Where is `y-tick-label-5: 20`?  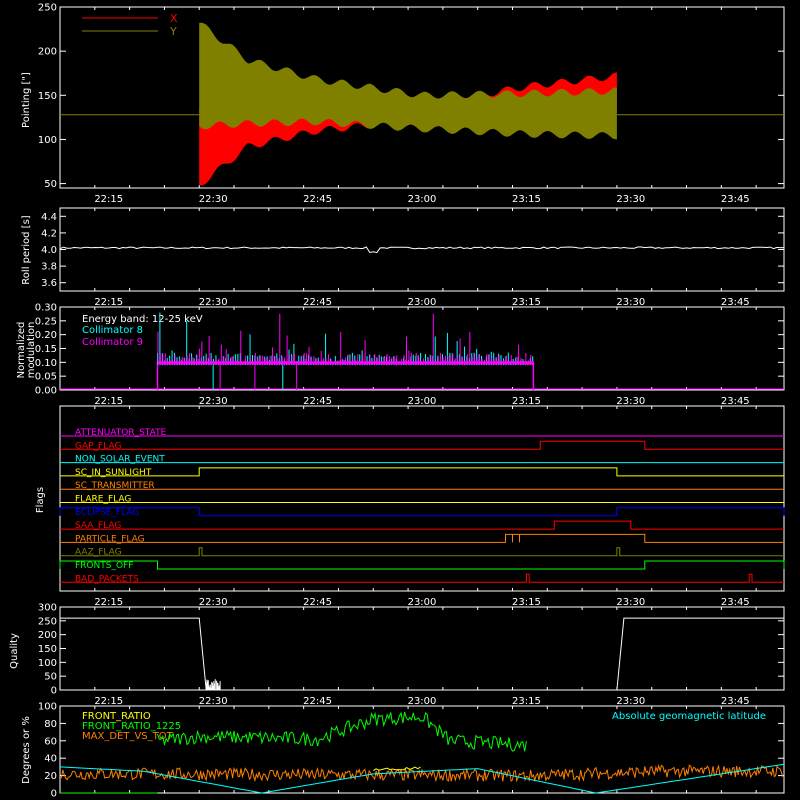
y-tick-label-5: 20 is located at coordinates (50, 776).